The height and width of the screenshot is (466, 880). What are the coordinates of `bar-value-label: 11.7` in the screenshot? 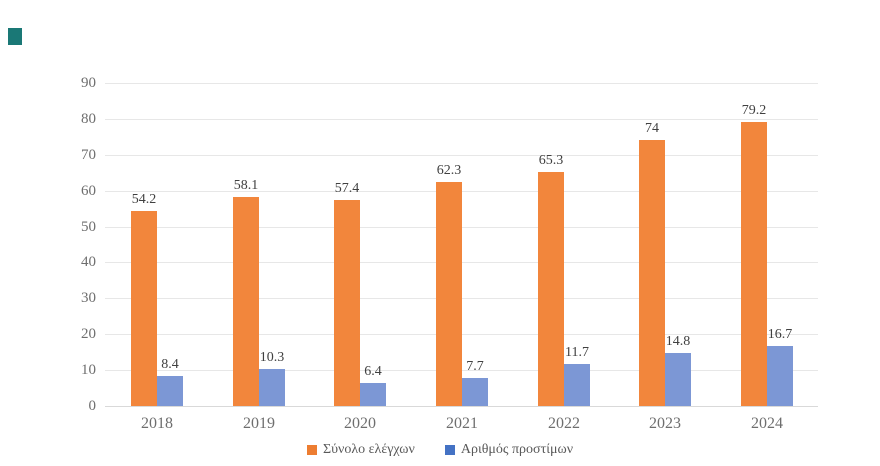 It's located at (577, 352).